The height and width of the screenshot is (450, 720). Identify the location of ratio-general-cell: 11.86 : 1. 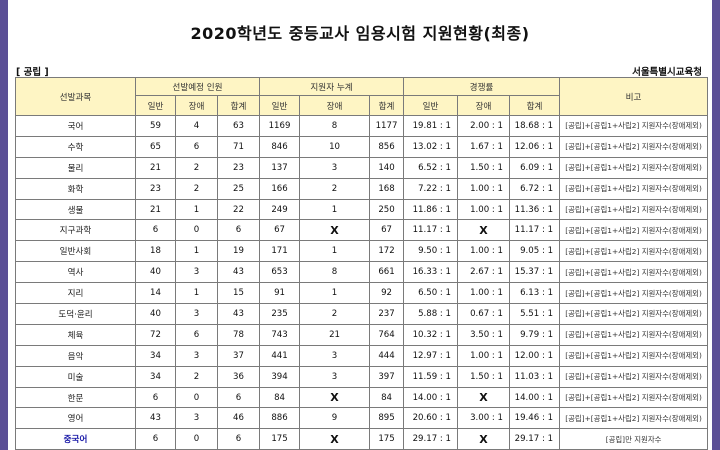
(431, 209).